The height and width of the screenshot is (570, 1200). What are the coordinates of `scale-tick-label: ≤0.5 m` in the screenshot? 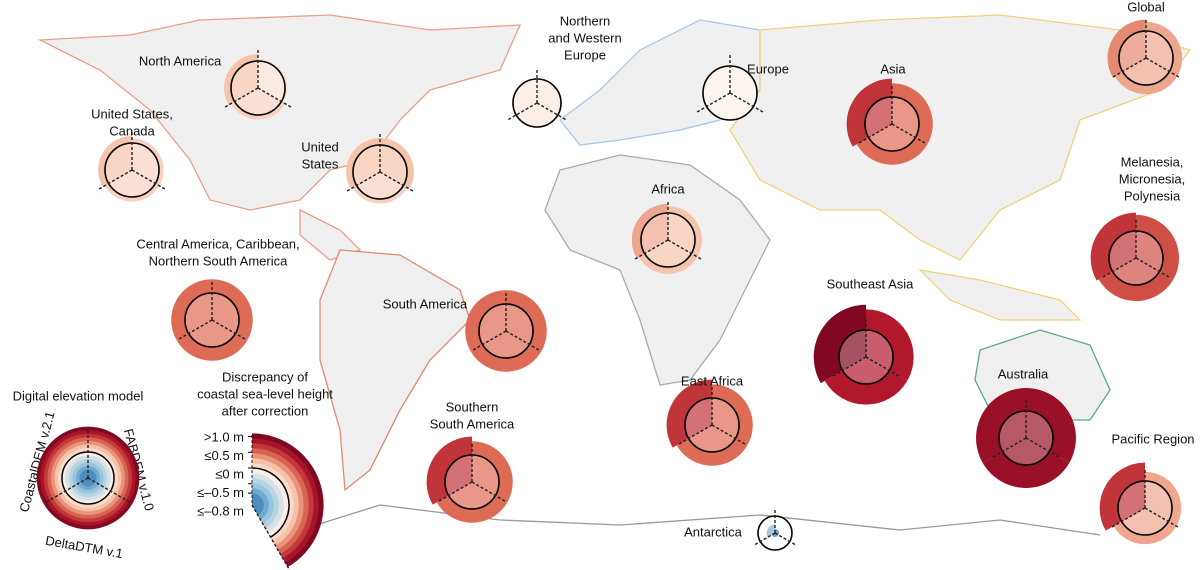 It's located at (224, 455).